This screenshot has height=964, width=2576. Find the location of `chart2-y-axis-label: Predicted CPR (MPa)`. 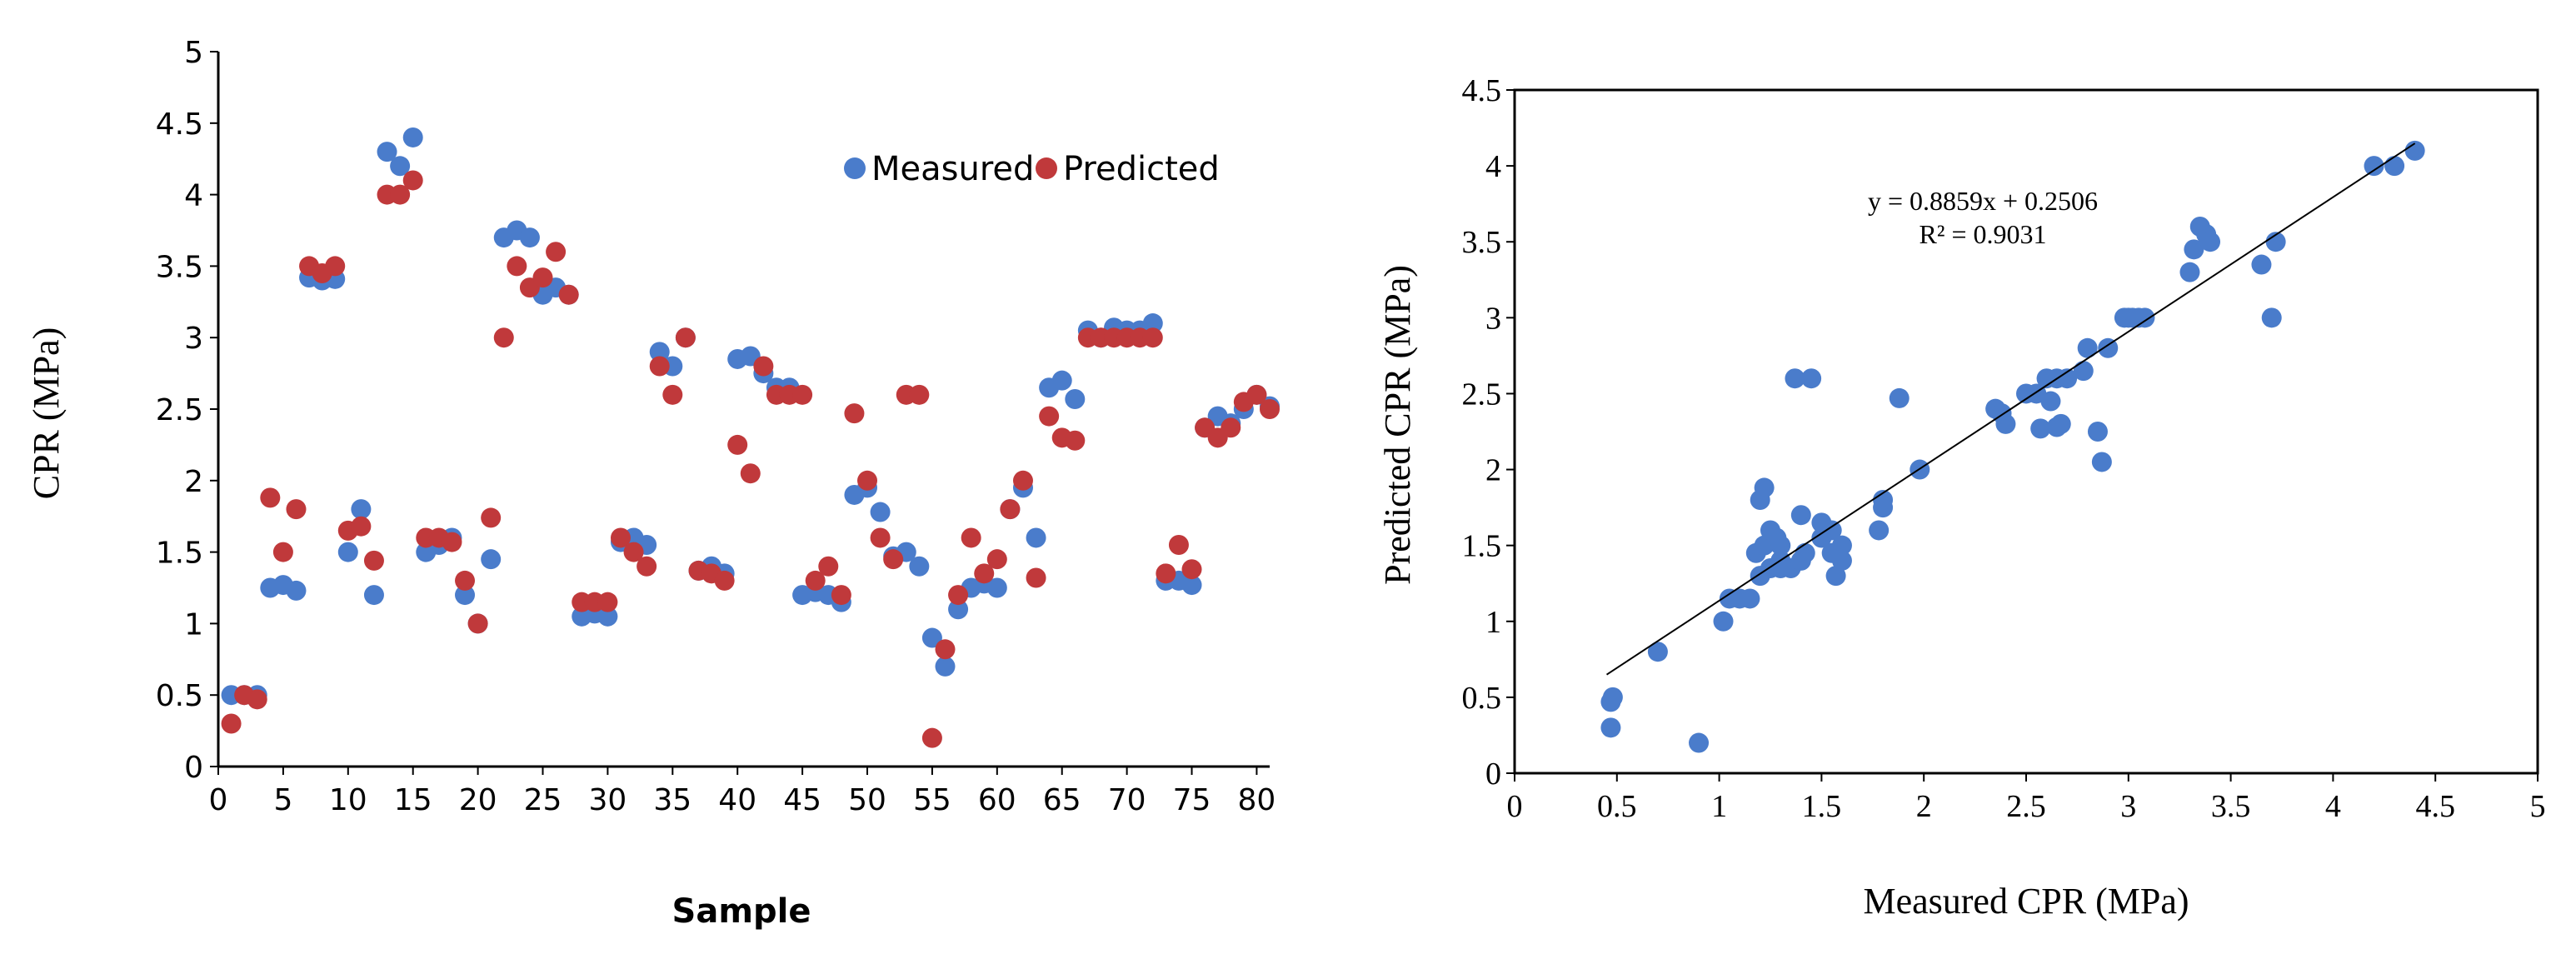

chart2-y-axis-label: Predicted CPR (MPa) is located at coordinates (1397, 425).